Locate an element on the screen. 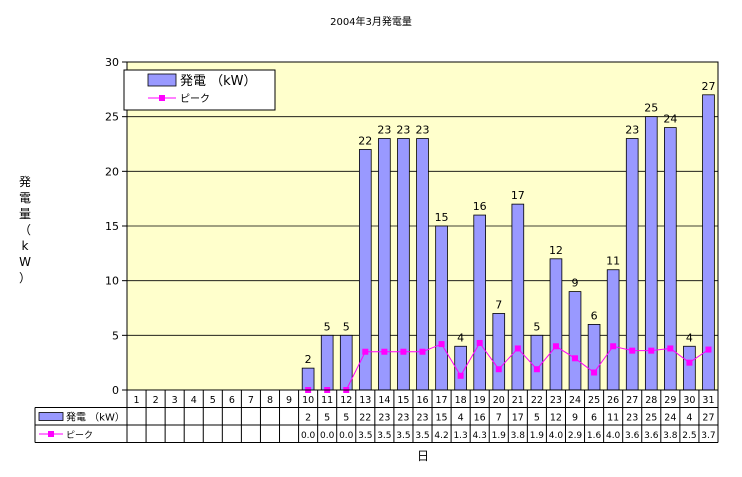 This screenshot has height=477, width=742. bar-value-label: 16 is located at coordinates (480, 206).